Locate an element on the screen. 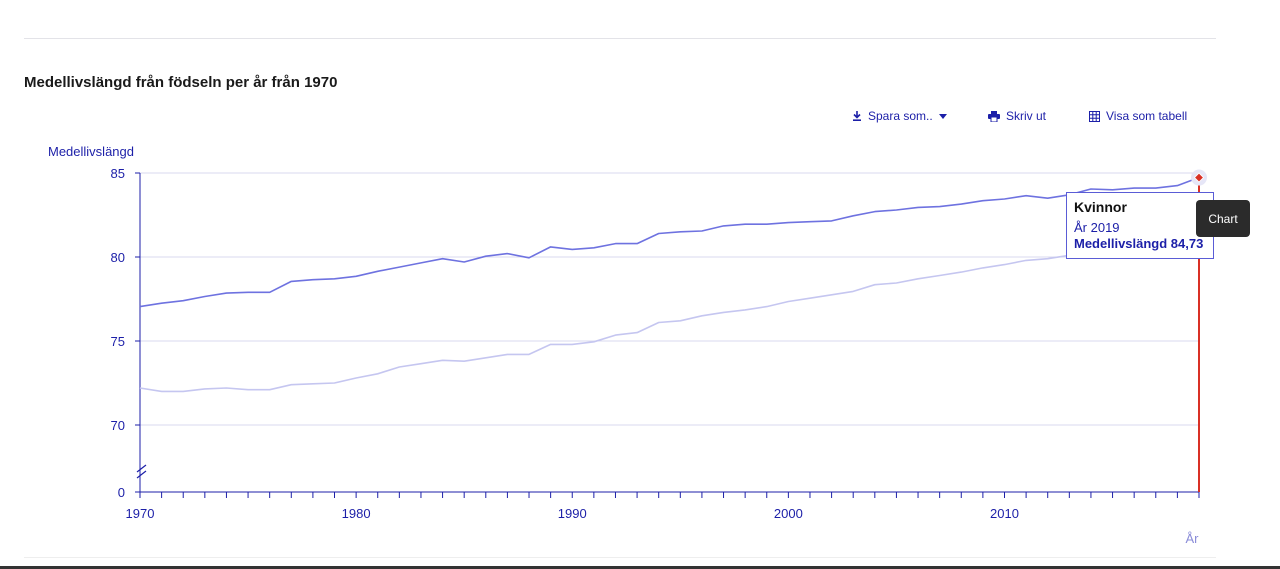  save-as-label: Spara som.. is located at coordinates (900, 116).